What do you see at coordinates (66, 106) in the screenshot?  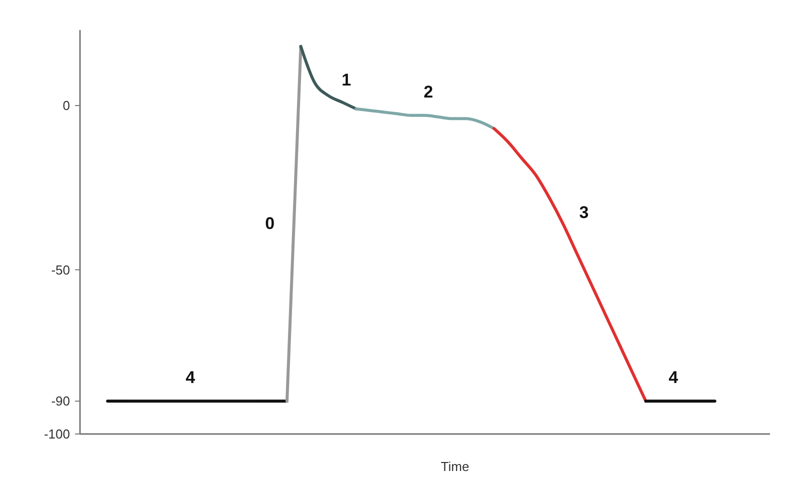 I see `y-tick-label: 0` at bounding box center [66, 106].